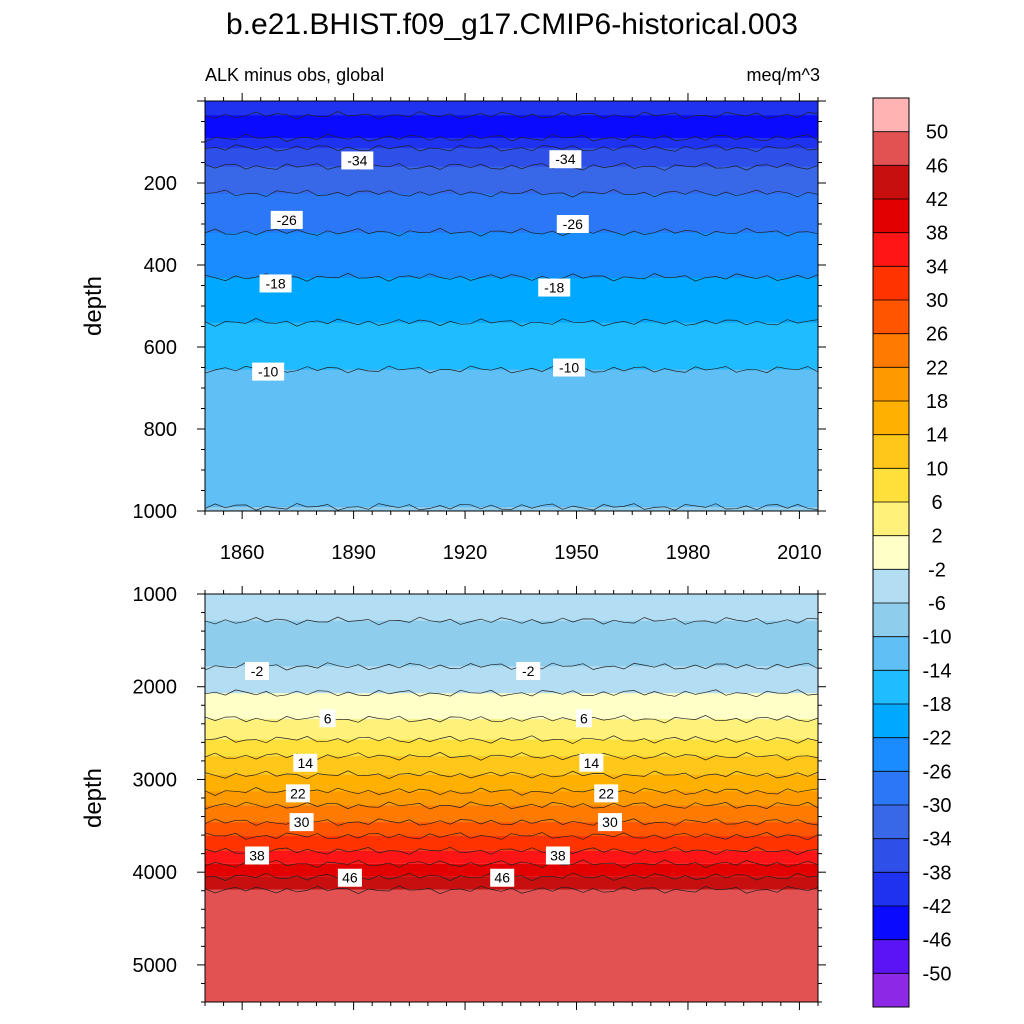 This screenshot has width=1024, height=1024. Describe the element at coordinates (155, 595) in the screenshot. I see `y-tick-label: 1000` at that location.